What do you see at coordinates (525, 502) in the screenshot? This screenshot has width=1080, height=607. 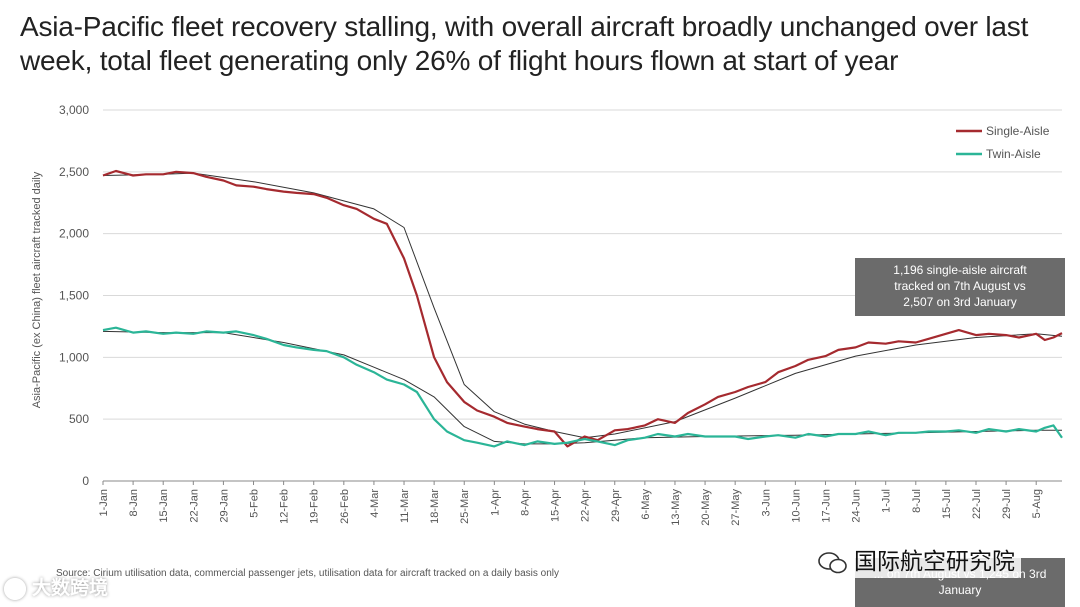 I see `x-tick-label: 8-Apr` at bounding box center [525, 502].